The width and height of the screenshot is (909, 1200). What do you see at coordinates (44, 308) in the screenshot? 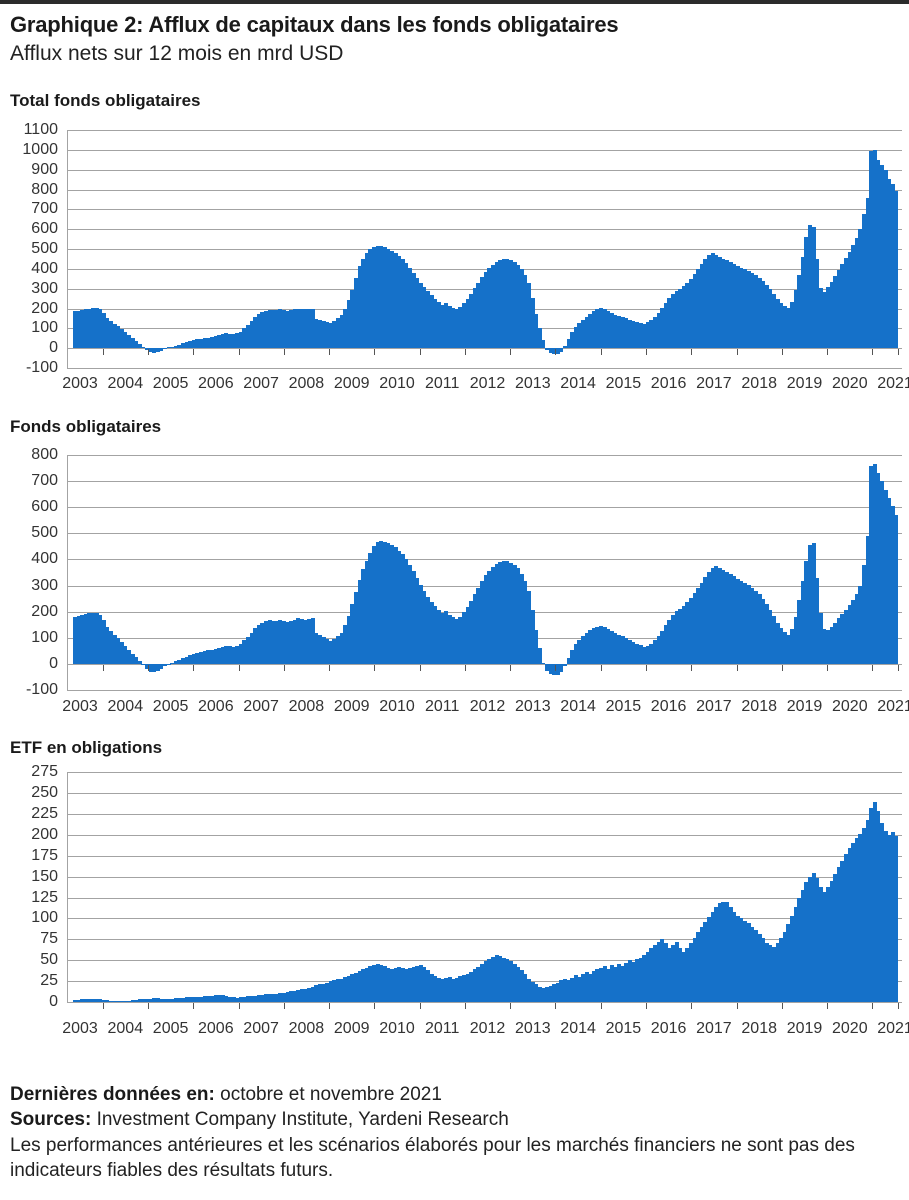
I see `y-axis-label: 200` at bounding box center [44, 308].